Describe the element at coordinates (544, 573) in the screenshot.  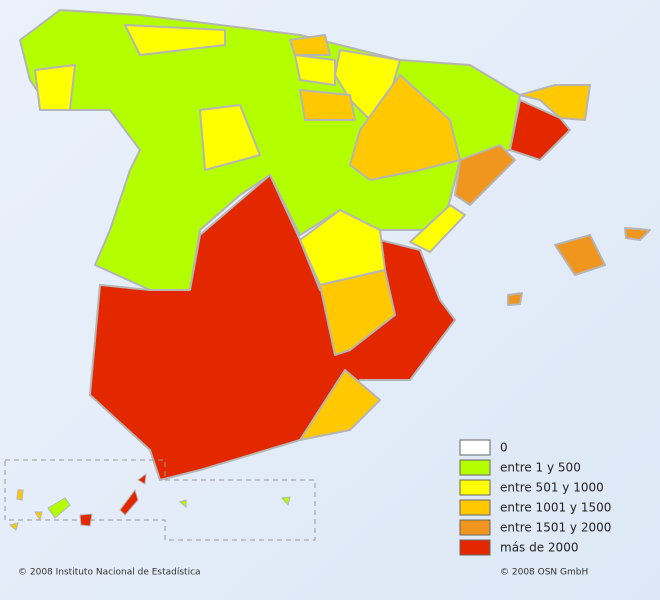
I see `footer-right: © 2008 OSN GmbH` at that location.